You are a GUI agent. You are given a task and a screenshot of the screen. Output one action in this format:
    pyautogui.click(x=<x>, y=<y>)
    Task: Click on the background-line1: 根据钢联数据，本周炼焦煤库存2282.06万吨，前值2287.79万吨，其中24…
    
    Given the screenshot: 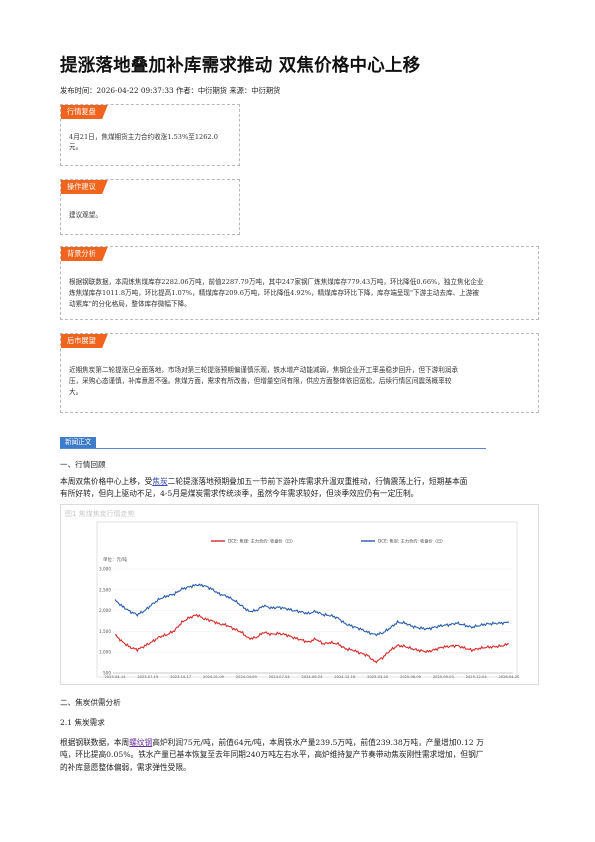 What is the action you would take?
    pyautogui.click(x=276, y=282)
    